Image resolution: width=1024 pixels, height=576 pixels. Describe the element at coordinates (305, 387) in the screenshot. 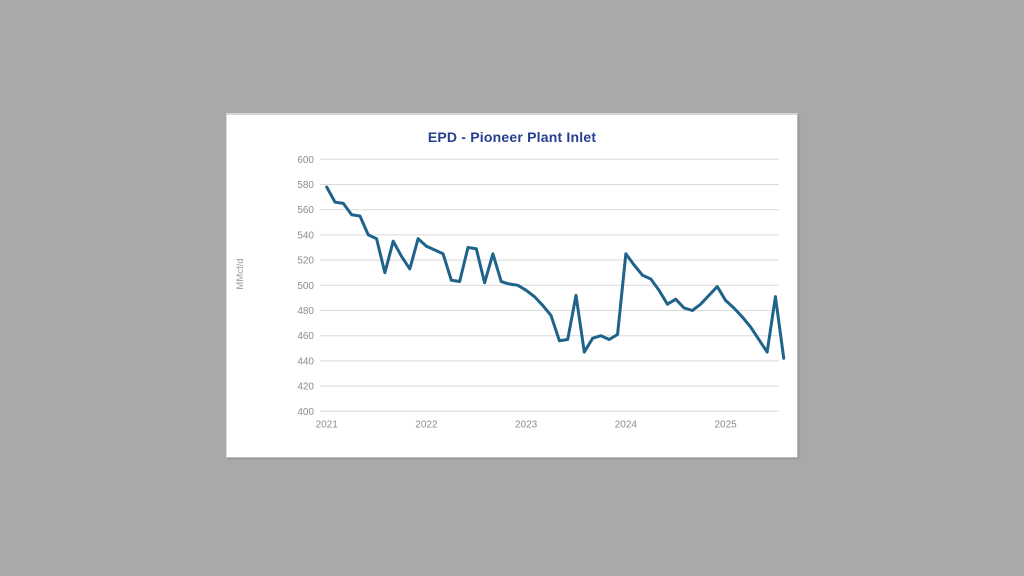

I see `svg-text: 420` at that location.